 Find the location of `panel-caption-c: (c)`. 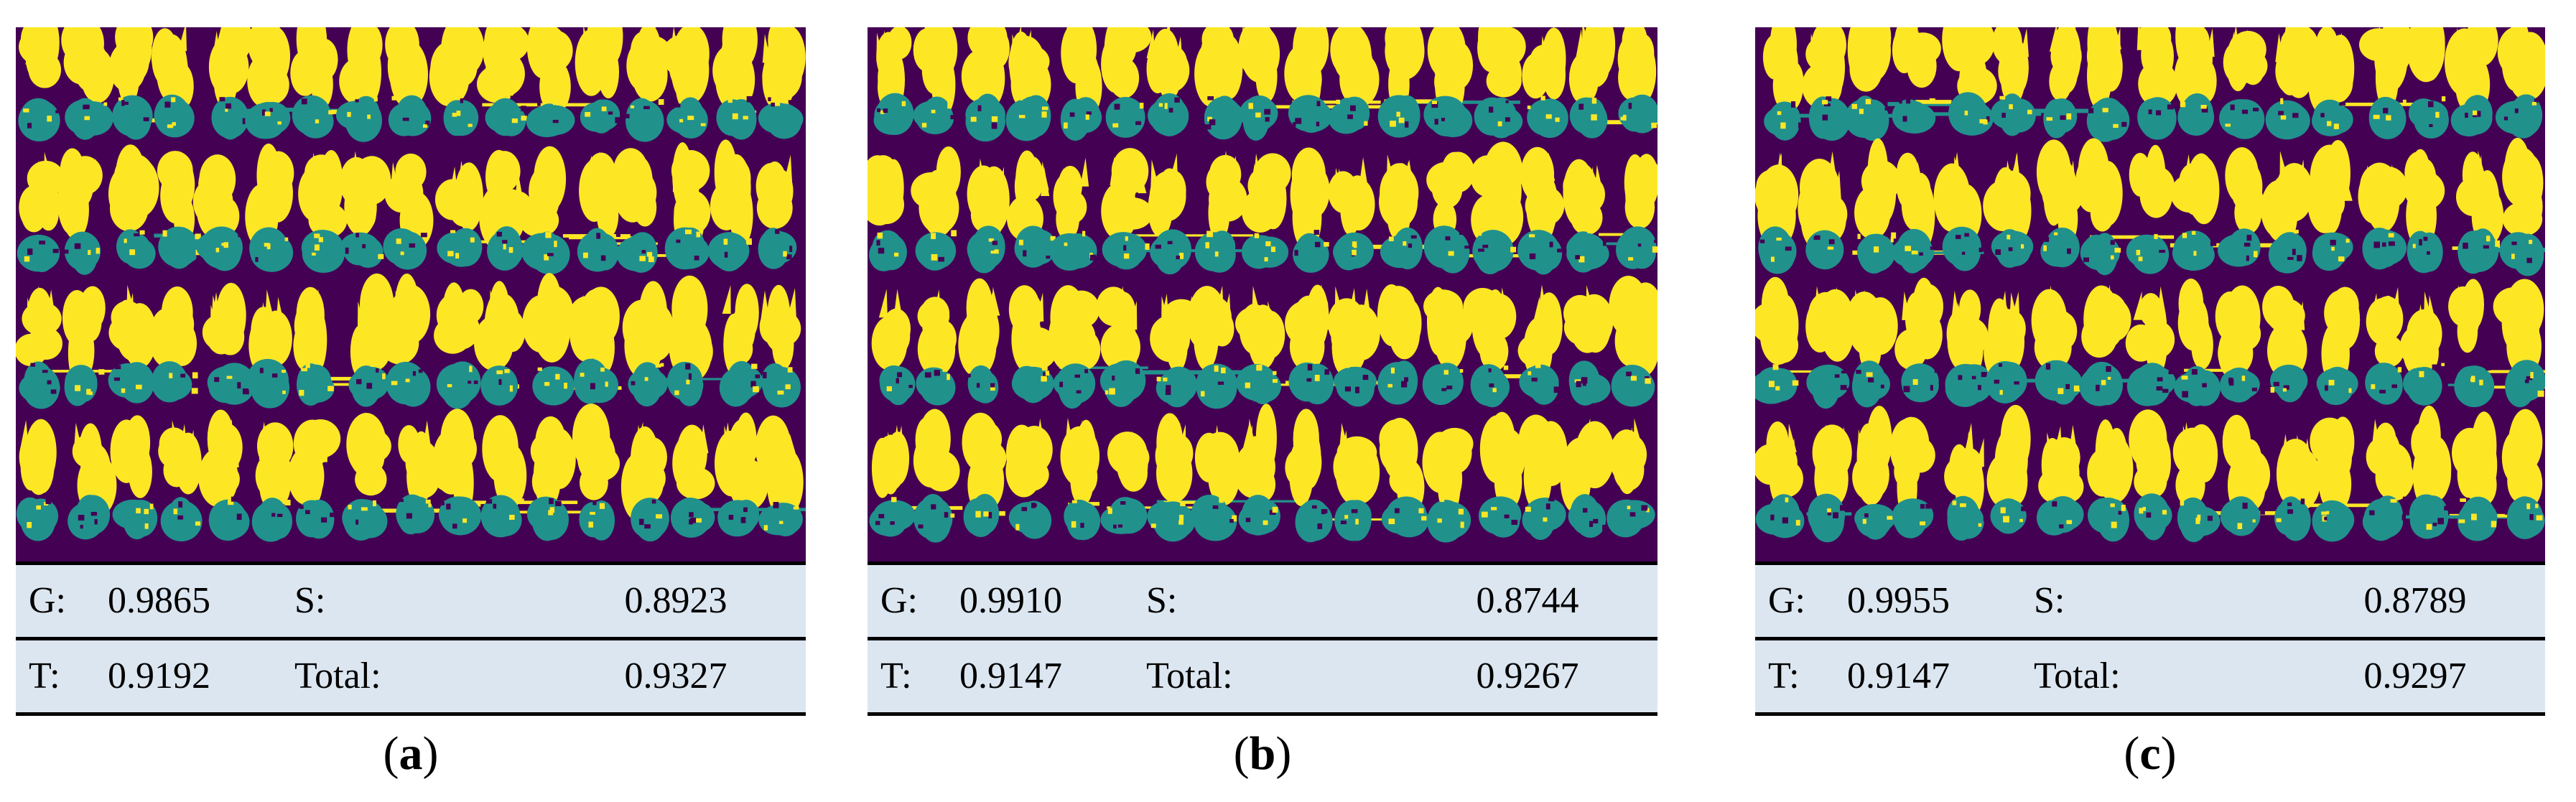

panel-caption-c: (c) is located at coordinates (2150, 753).